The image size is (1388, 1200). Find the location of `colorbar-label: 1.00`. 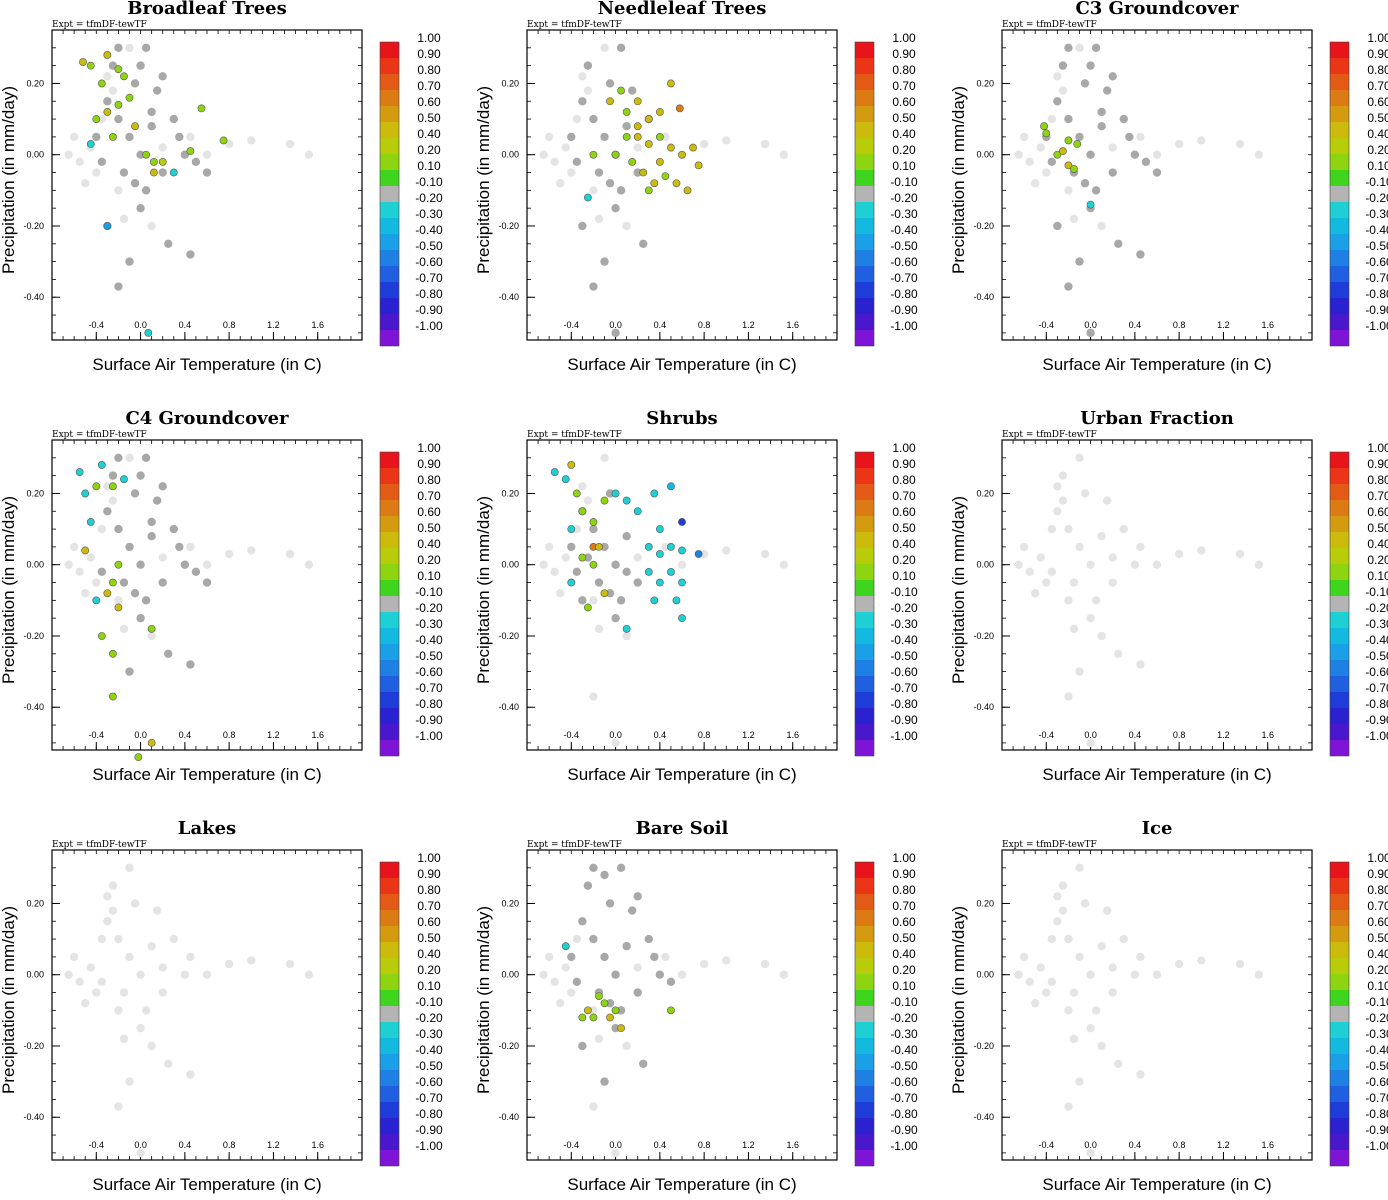

colorbar-label: 1.00 is located at coordinates (1377, 38).